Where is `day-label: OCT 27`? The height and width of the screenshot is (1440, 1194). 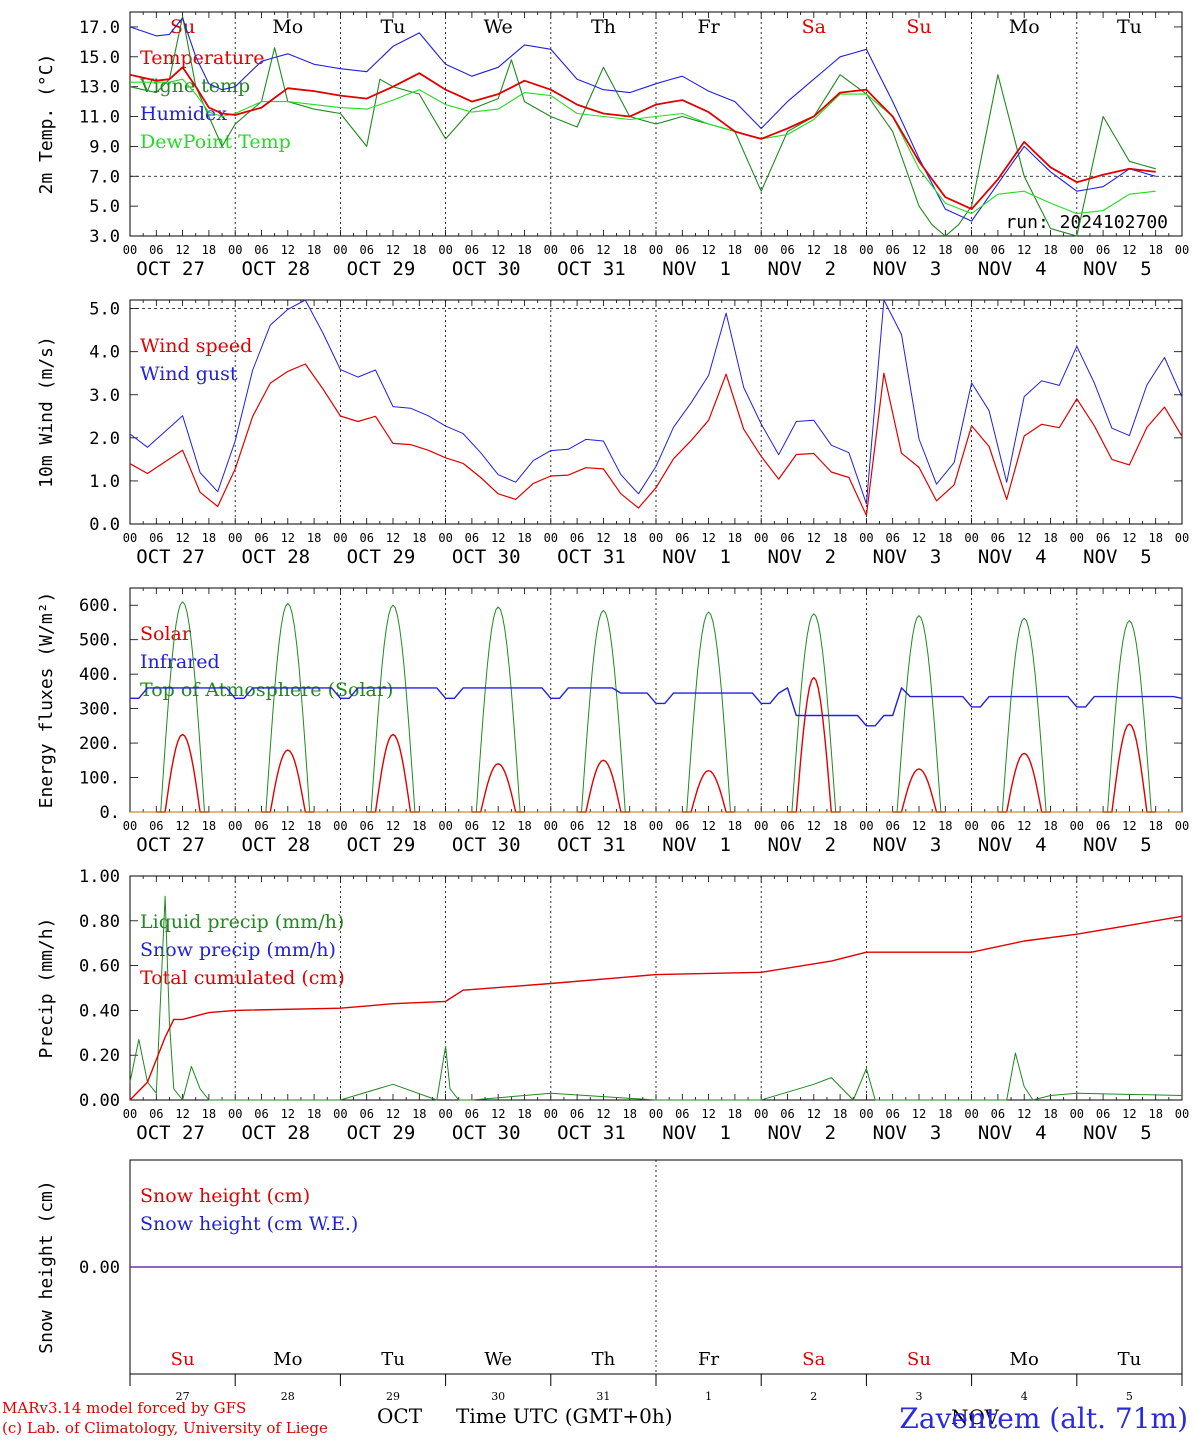
day-label: OCT 27 is located at coordinates (170, 269).